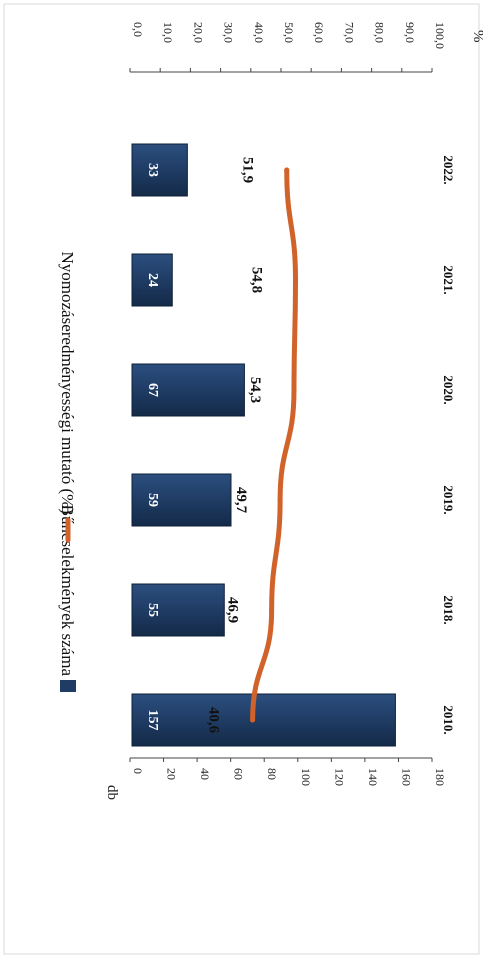  Describe the element at coordinates (112, 792) in the screenshot. I see `primary-axis-unit: db` at that location.